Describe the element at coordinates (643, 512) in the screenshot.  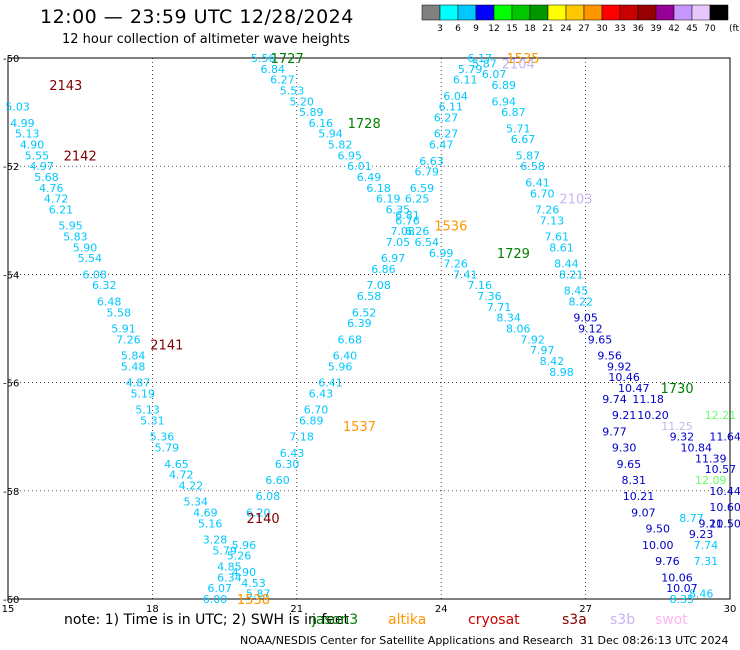
I see `swh-value: 9.07` at that location.